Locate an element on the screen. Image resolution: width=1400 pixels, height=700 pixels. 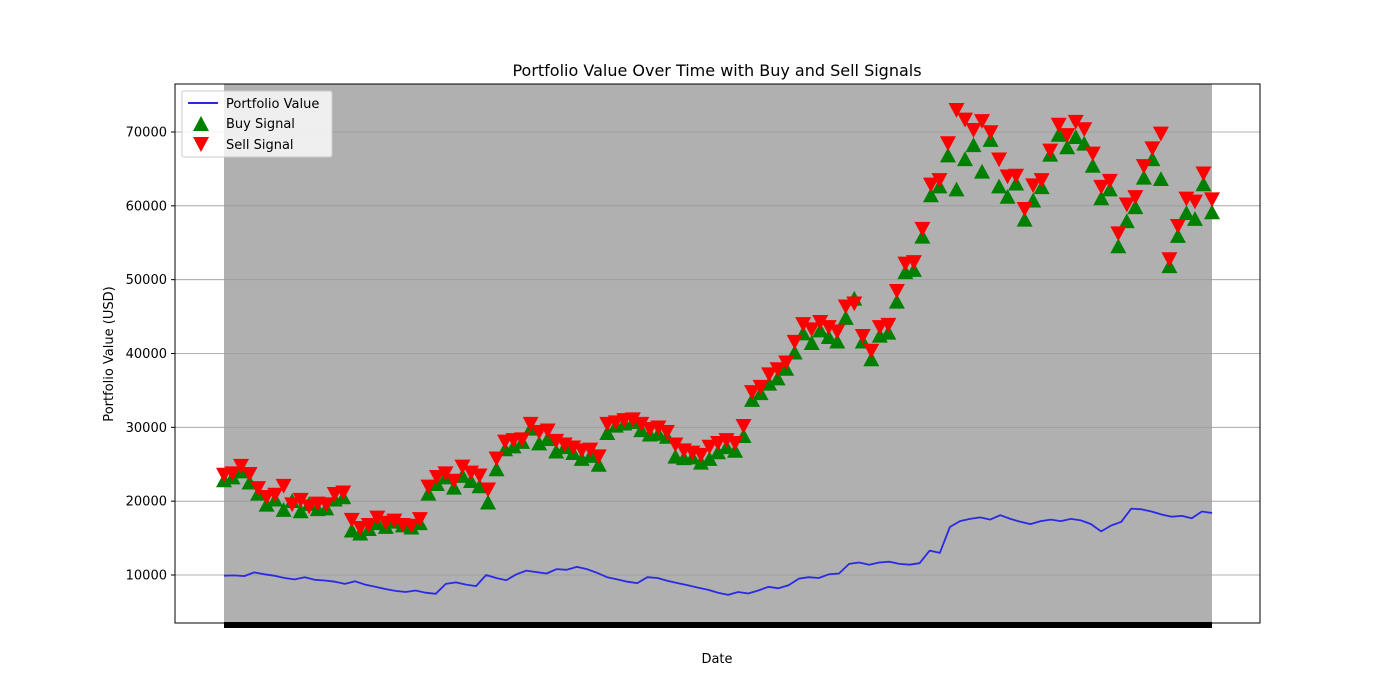
y-axis-ticks: 10000 20000 30000 40000 50000 60000 70000 is located at coordinates (150, 354).